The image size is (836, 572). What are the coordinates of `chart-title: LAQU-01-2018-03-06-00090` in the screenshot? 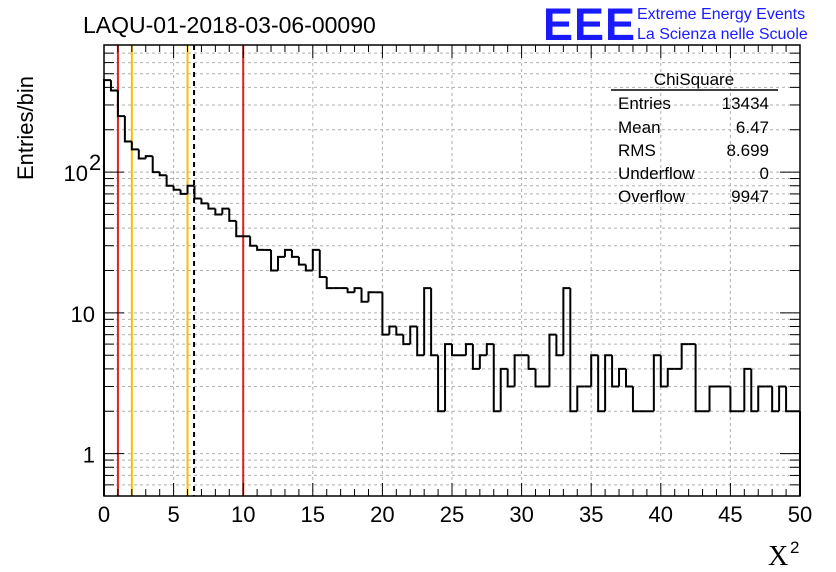 It's located at (229, 25).